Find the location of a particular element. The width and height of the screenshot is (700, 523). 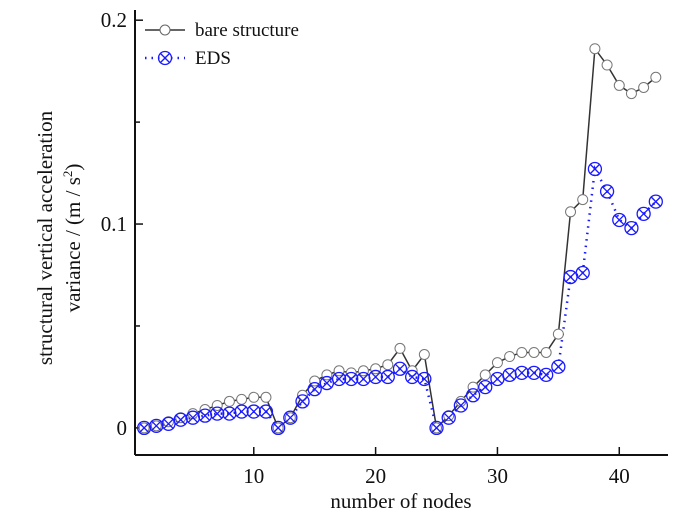

y-axis-label-text: variance / (m / s is located at coordinates (73, 244).